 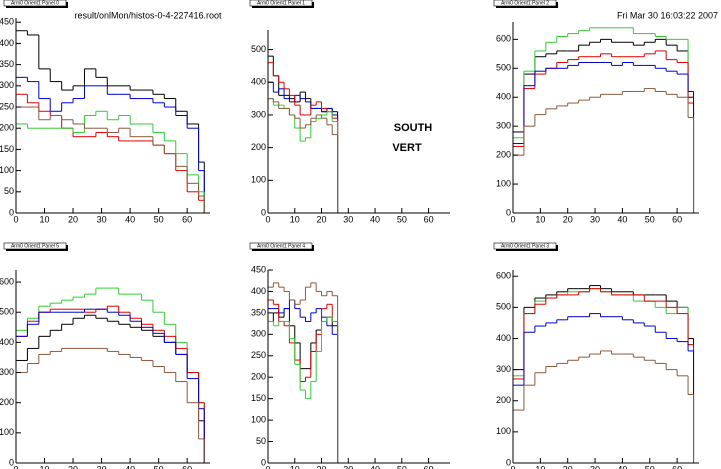 I want to click on annotation: SOUTH, so click(x=413, y=128).